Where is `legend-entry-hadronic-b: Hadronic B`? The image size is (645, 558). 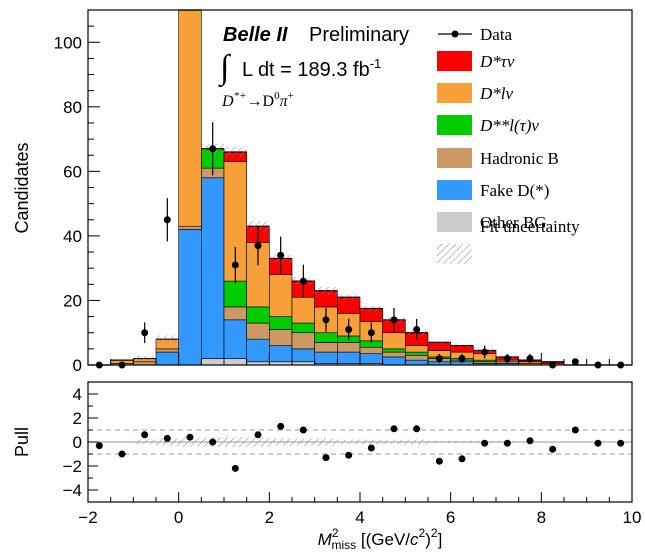
legend-entry-hadronic-b: Hadronic B is located at coordinates (498, 158).